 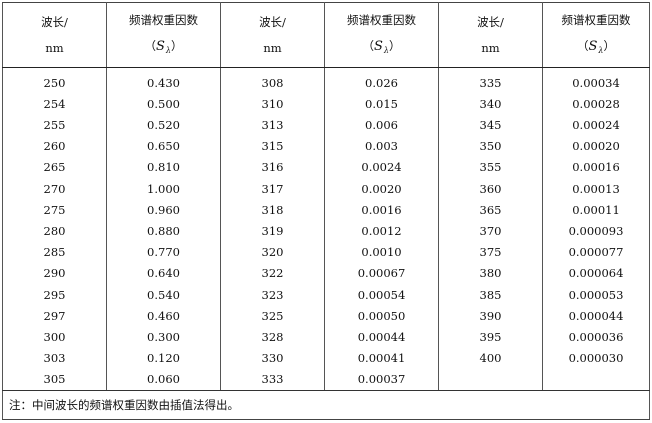 What do you see at coordinates (272, 104) in the screenshot?
I see `wavelength-cell: 310` at bounding box center [272, 104].